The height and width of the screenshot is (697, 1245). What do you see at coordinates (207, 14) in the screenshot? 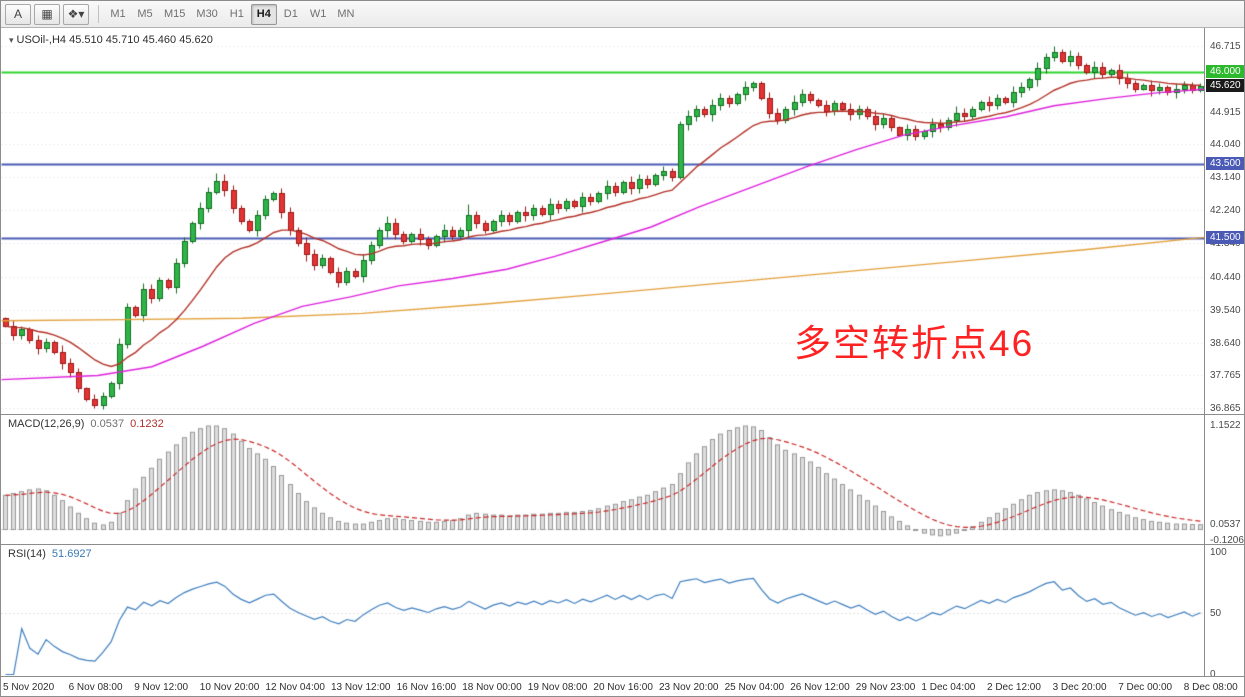
I see `timeframe-button-m30: M30` at bounding box center [207, 14].